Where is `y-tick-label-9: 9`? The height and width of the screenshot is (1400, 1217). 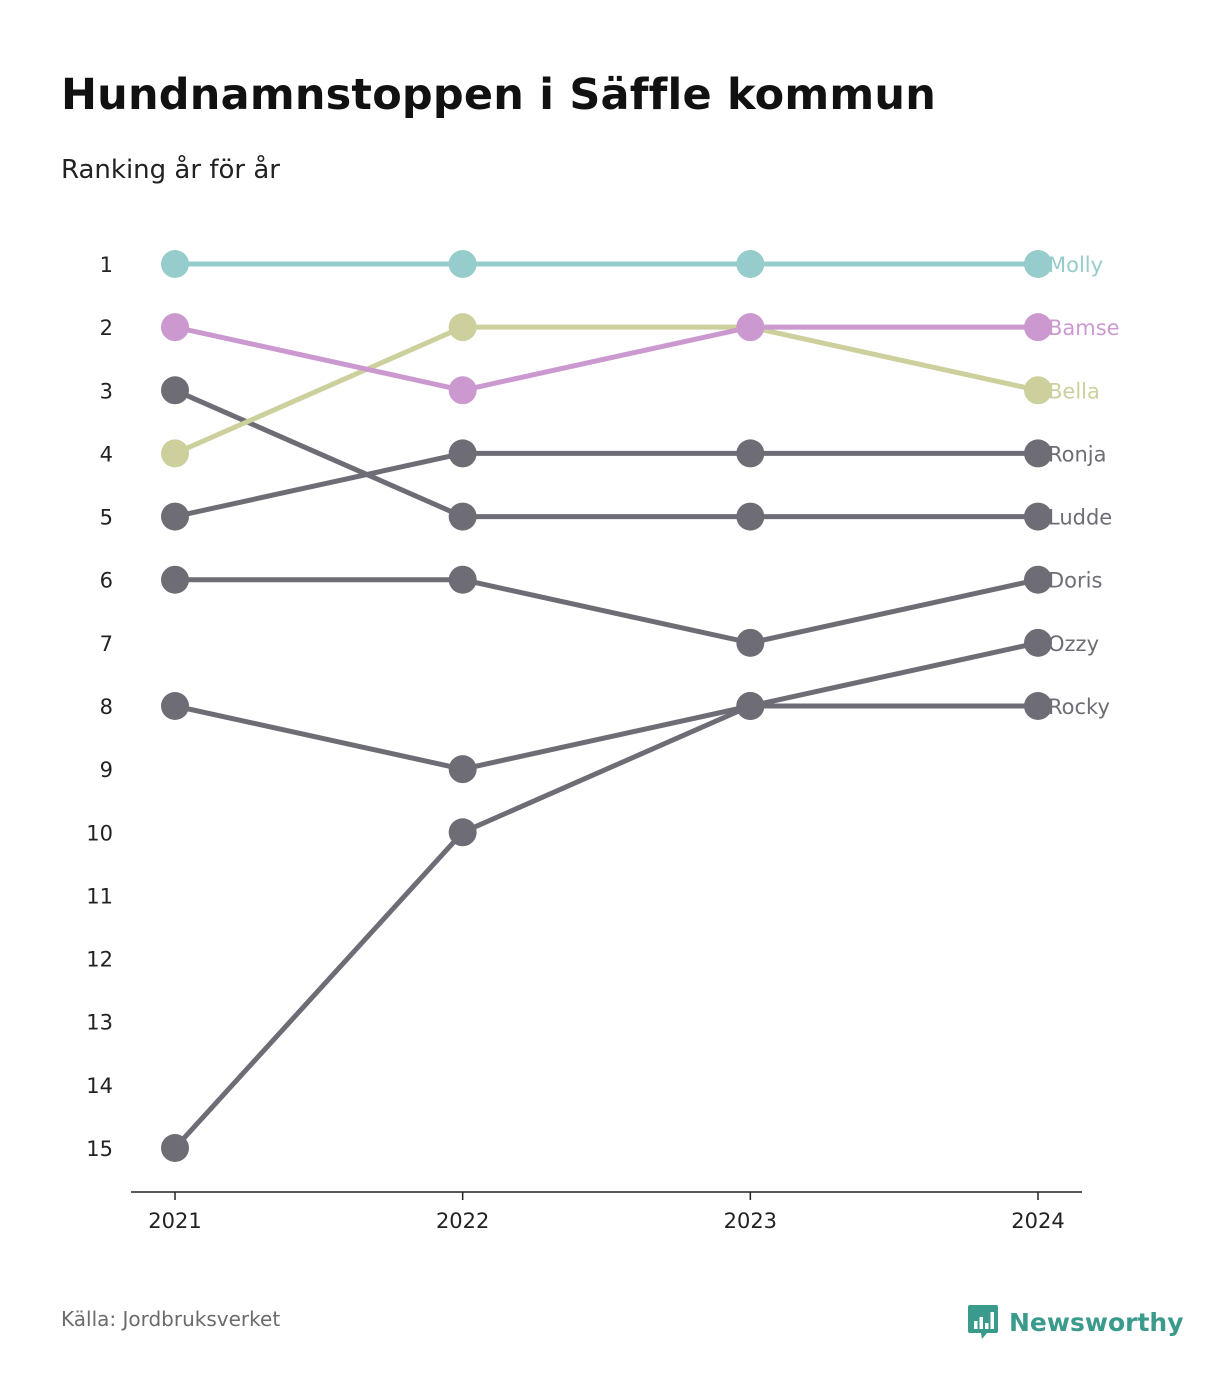
y-tick-label-9: 9 is located at coordinates (106, 770).